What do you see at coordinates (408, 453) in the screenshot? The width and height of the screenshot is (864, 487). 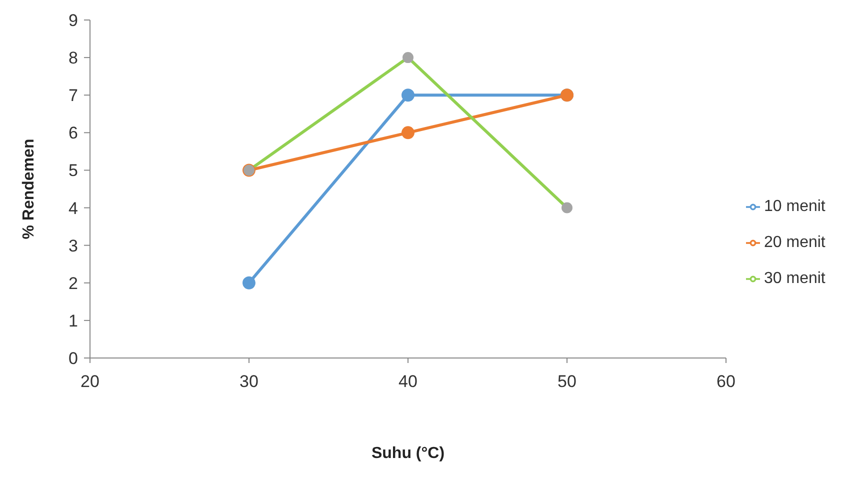 I see `x-axis-title: Suhu (°C)` at bounding box center [408, 453].